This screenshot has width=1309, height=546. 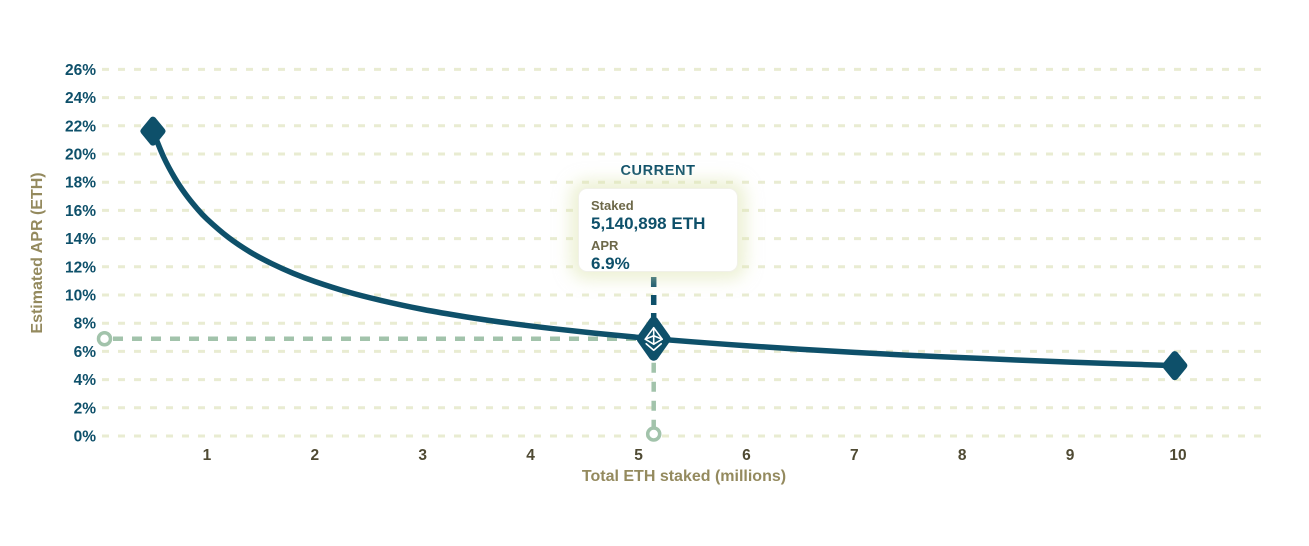 What do you see at coordinates (85, 352) in the screenshot?
I see `y-tick-label: 6%` at bounding box center [85, 352].